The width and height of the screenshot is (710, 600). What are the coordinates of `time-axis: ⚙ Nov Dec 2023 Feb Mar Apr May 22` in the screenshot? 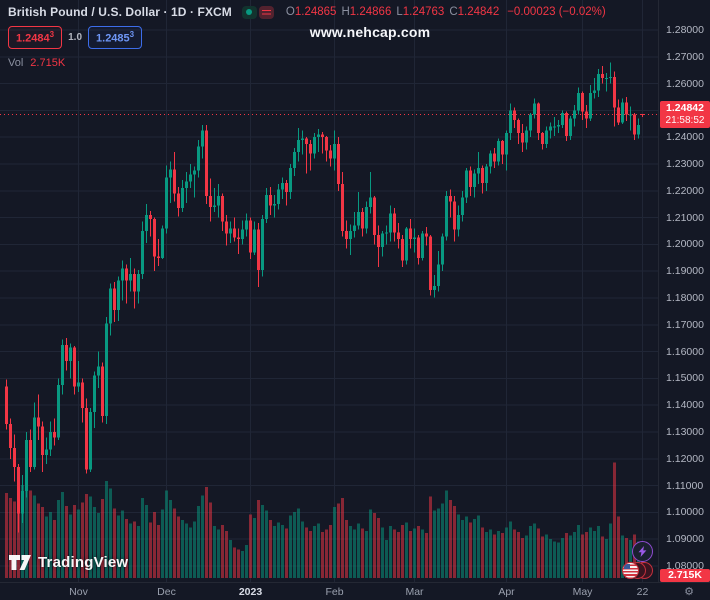 It's located at (355, 591).